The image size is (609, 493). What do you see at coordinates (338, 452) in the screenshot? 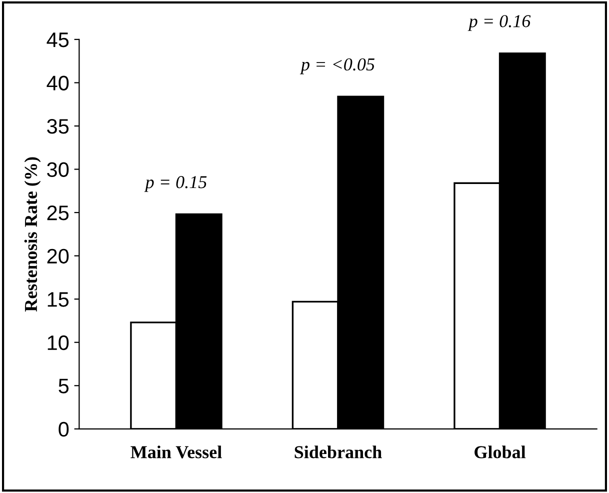
I see `x-tick-label: Sidebranch` at bounding box center [338, 452].